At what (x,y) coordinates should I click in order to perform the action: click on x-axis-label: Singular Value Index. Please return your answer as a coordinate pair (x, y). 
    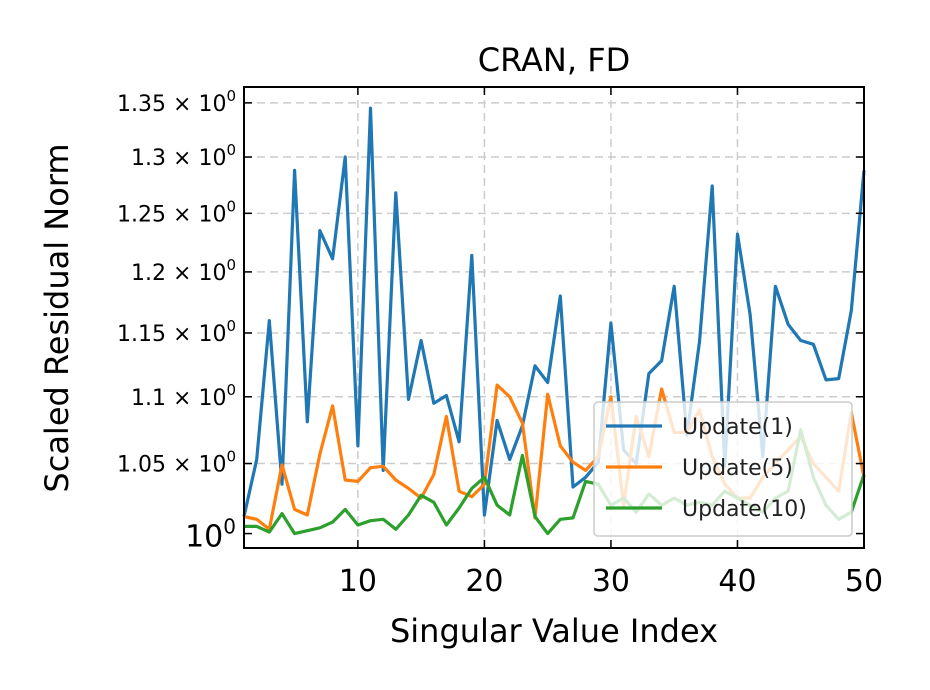
    Looking at the image, I should click on (554, 631).